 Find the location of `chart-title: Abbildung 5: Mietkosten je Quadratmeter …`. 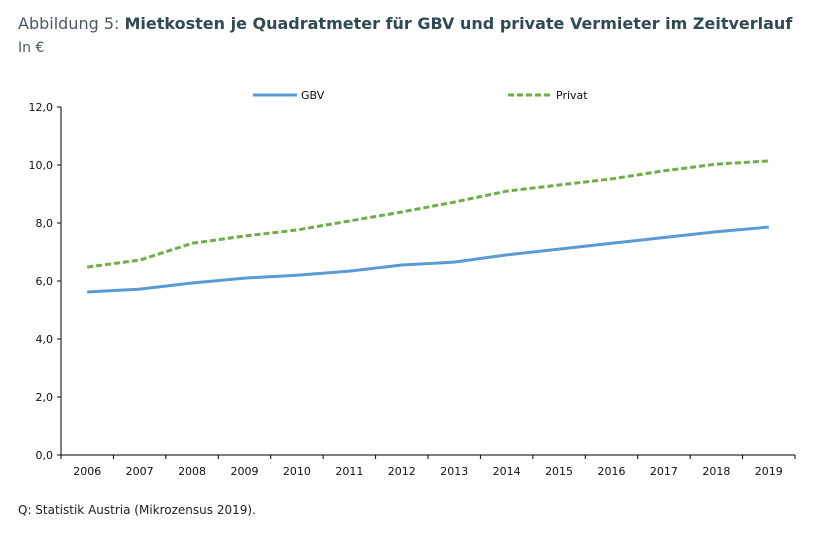

chart-title: Abbildung 5: Mietkosten je Quadratmeter … is located at coordinates (405, 23).